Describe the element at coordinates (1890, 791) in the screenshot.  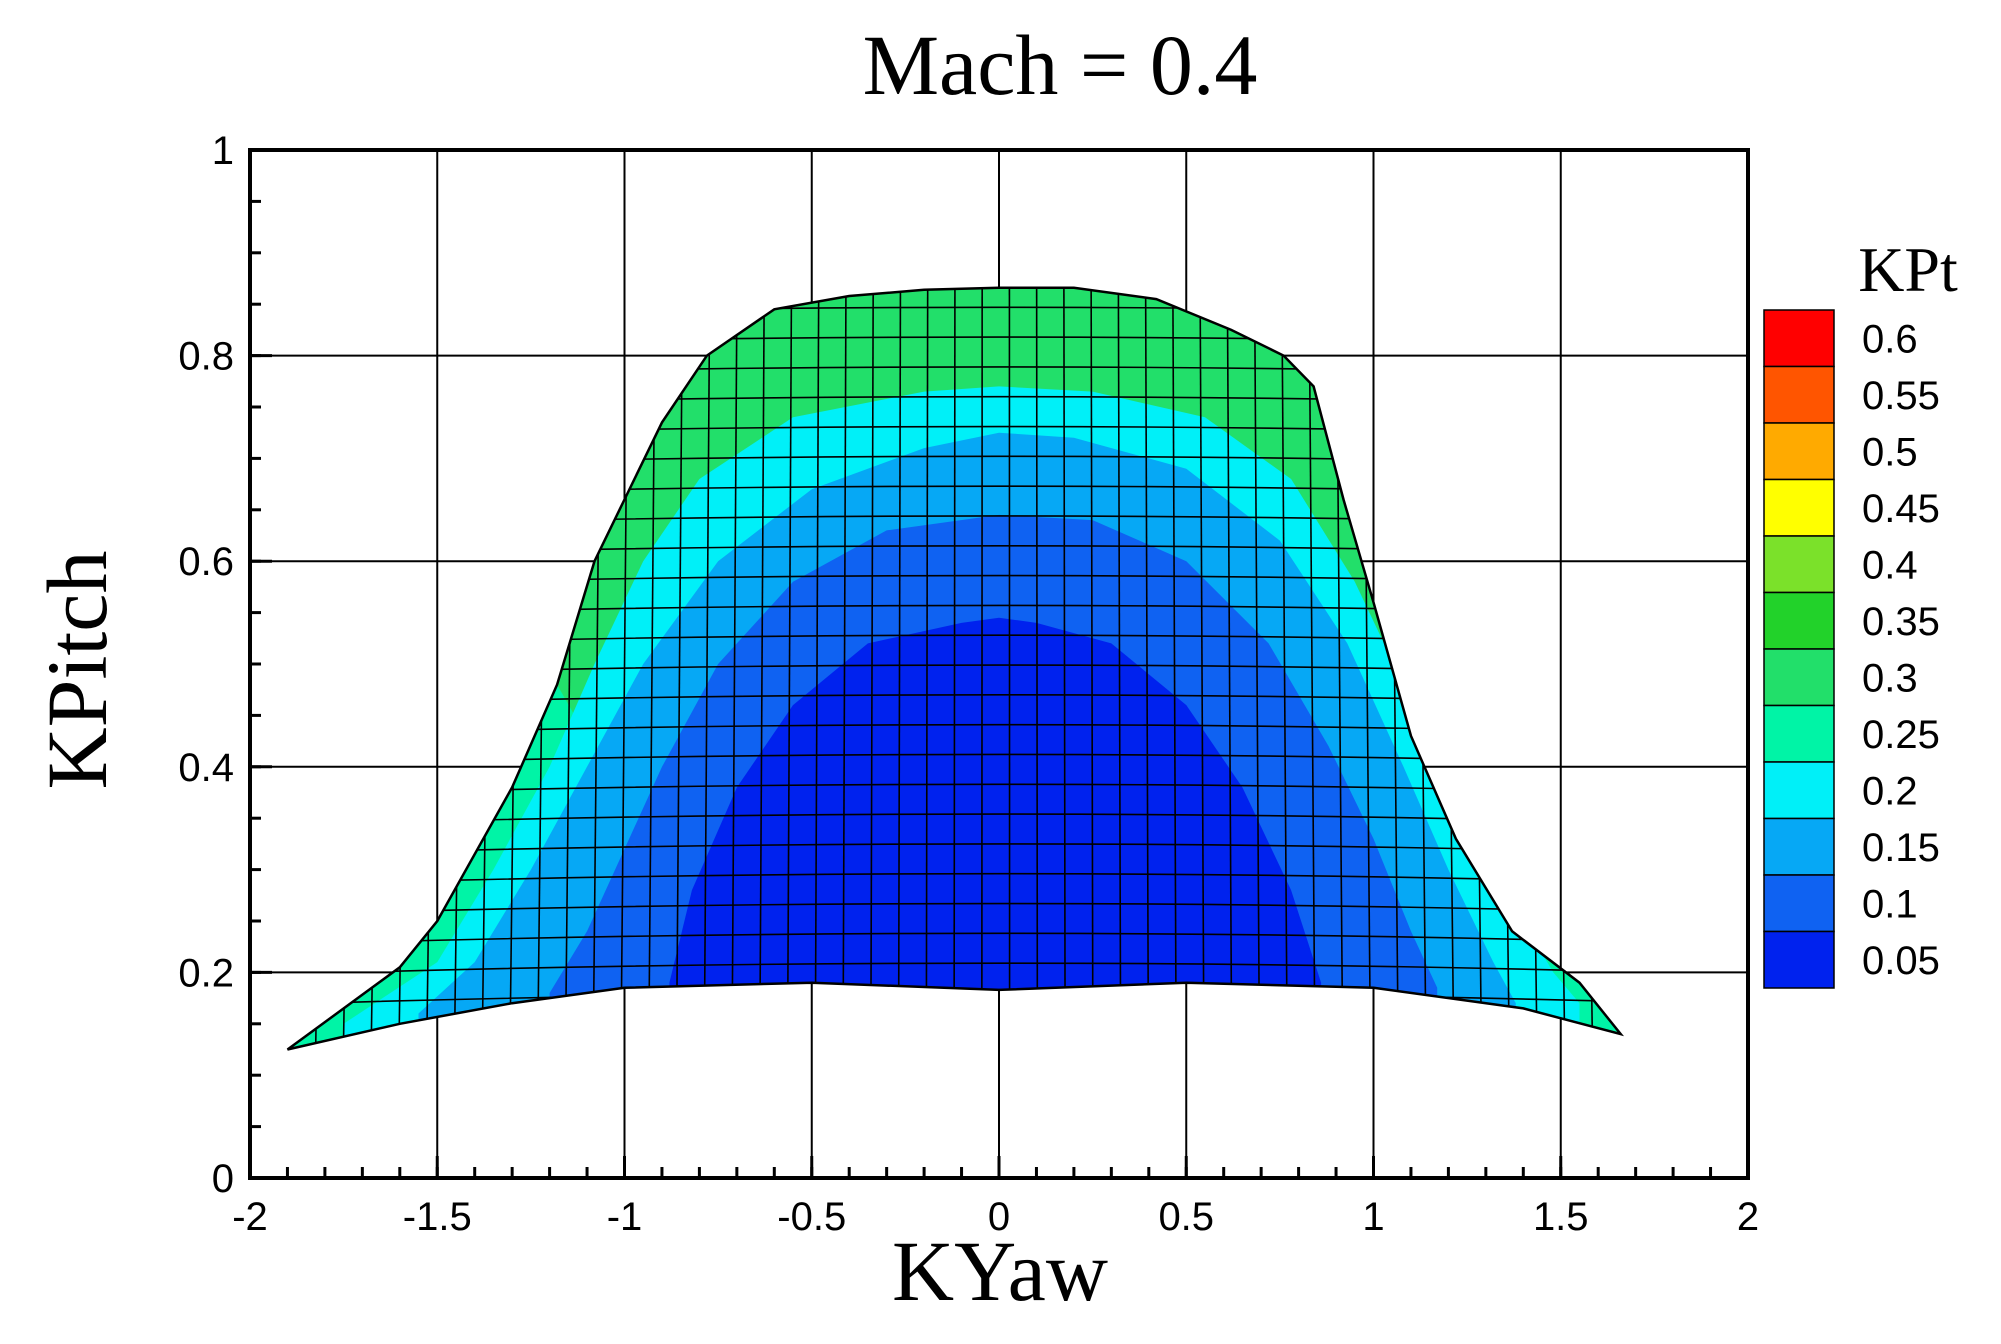
I see `legend-label: 0.2` at that location.